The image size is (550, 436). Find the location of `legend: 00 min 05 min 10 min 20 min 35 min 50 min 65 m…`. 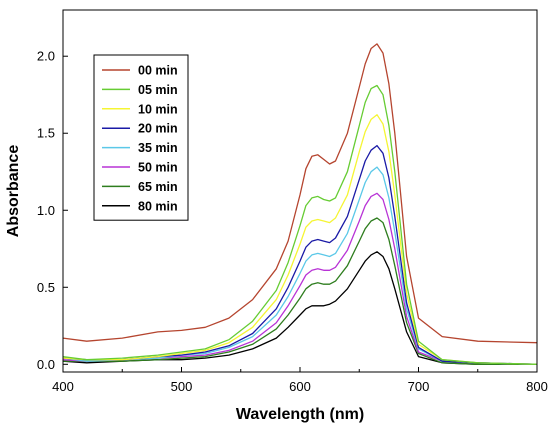

legend: 00 min 05 min 10 min 20 min 35 min 50 min 65 m… is located at coordinates (141, 137).